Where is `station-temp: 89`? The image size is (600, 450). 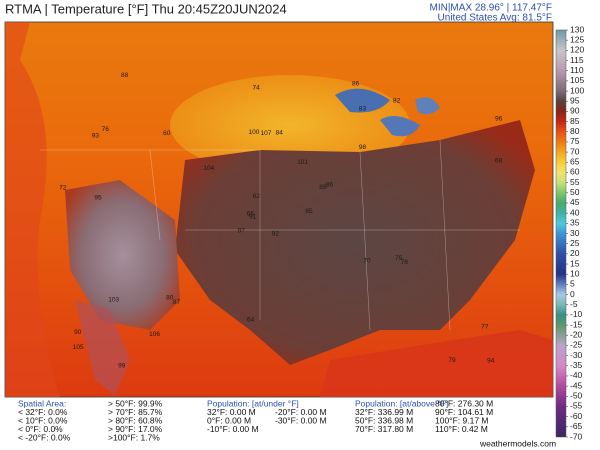 station-temp: 89 is located at coordinates (323, 187).